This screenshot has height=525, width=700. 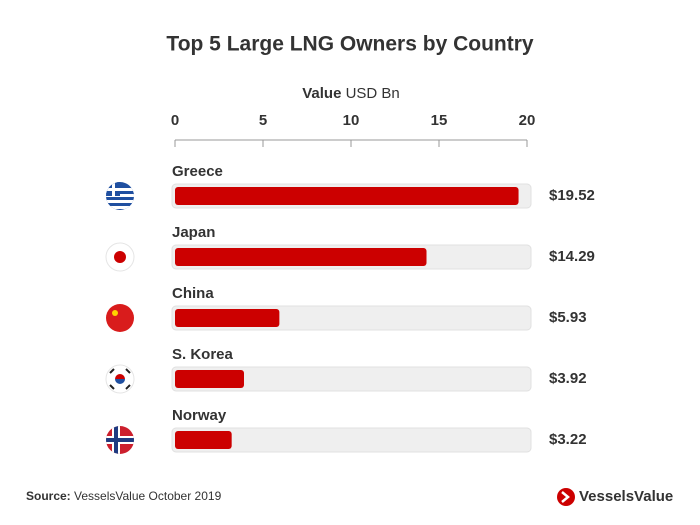 I want to click on logo: VesselsValue, so click(x=615, y=497).